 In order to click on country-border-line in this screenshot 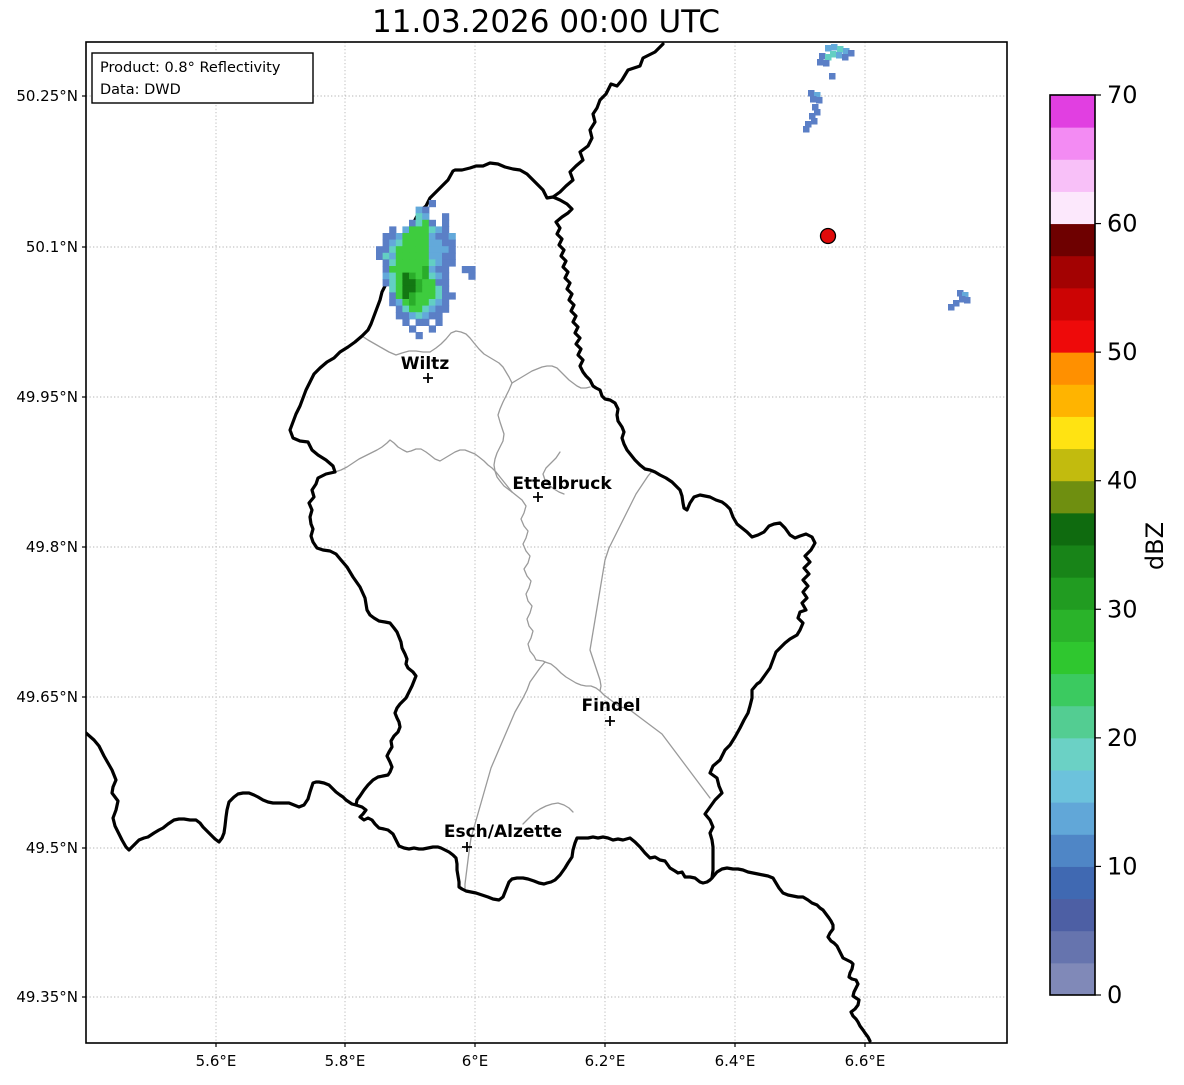, I will do `click(222, 791)`.